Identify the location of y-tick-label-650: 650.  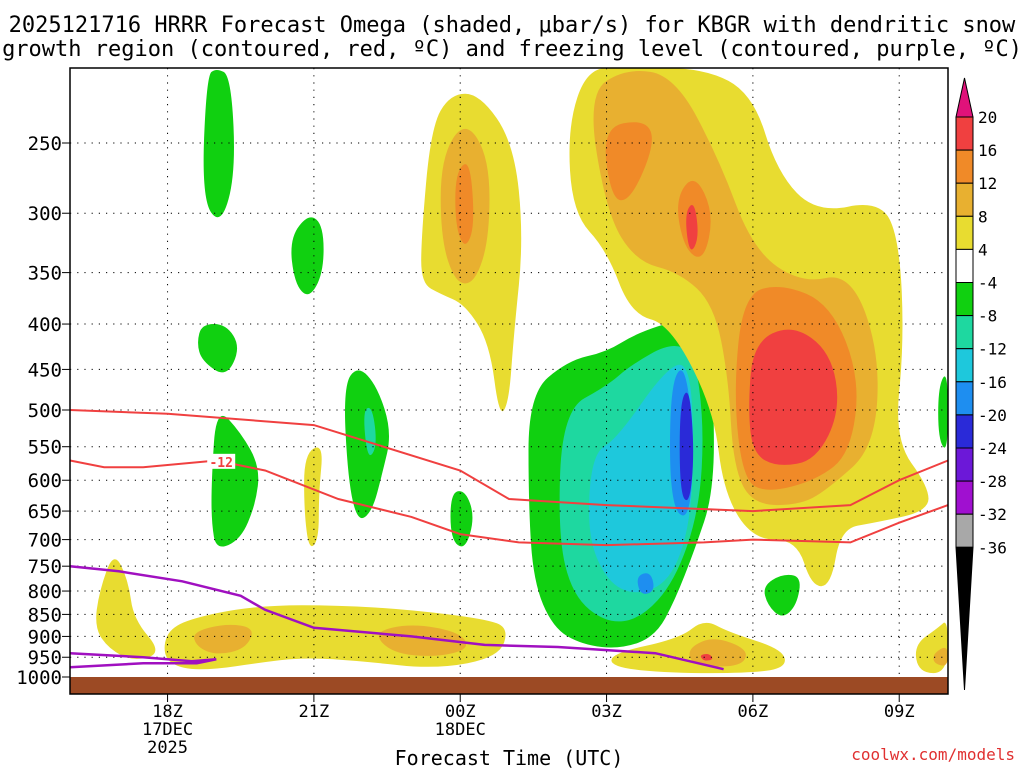
(45, 512).